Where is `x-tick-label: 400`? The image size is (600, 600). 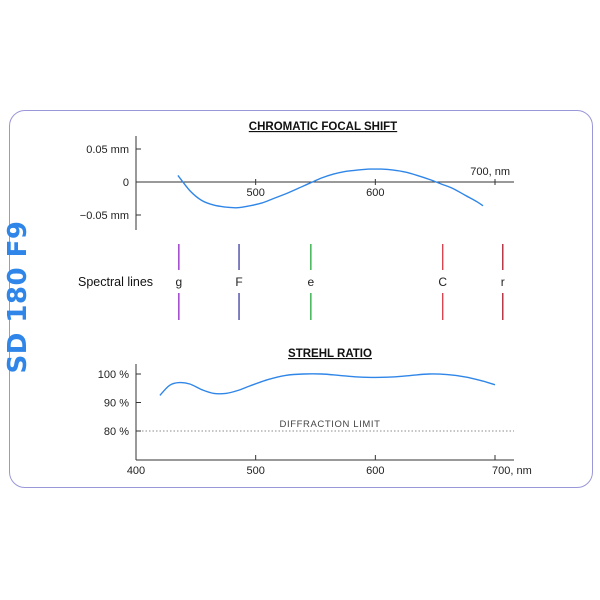 x-tick-label: 400 is located at coordinates (136, 471).